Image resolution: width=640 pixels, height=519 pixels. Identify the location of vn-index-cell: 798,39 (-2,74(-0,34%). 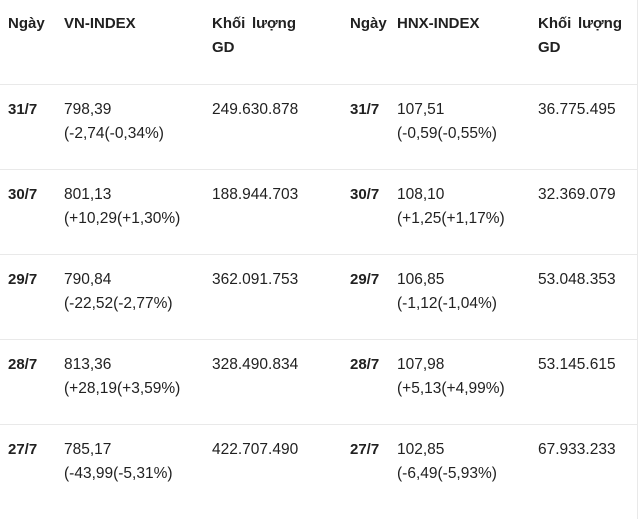
(138, 127).